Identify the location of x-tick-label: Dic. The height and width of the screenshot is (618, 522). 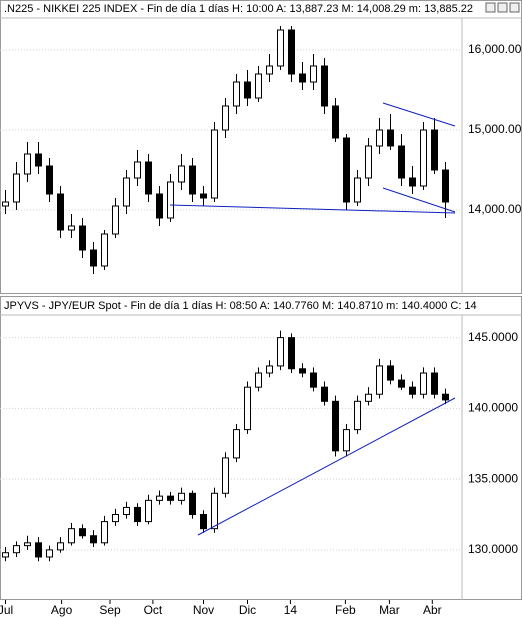
(247, 610).